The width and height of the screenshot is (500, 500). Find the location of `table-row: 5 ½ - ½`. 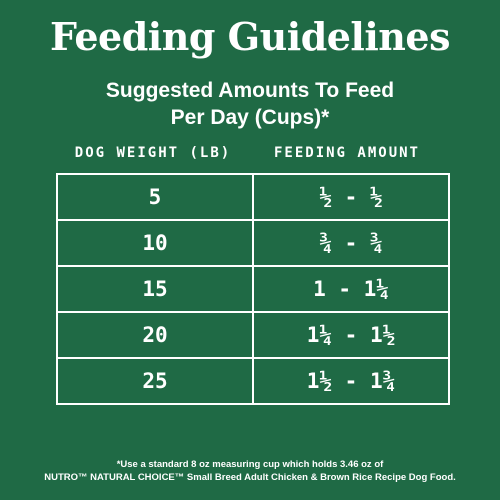

table-row: 5 ½ - ½ is located at coordinates (253, 197).